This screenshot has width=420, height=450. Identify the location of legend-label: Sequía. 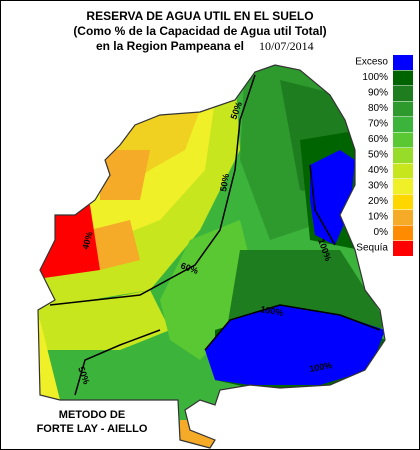
(372, 248).